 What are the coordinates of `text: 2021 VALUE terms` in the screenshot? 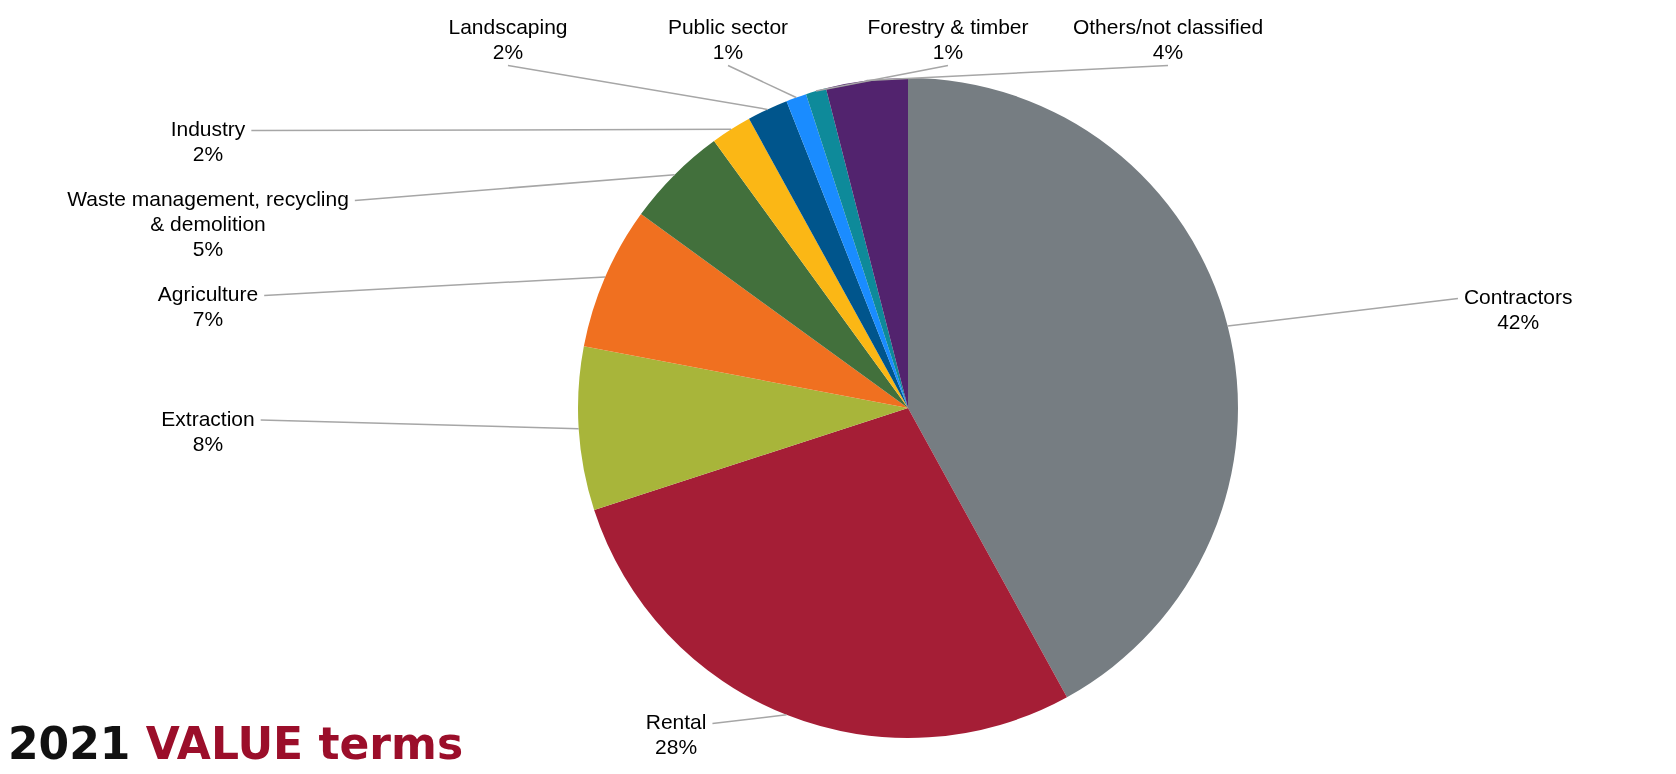 It's located at (236, 743).